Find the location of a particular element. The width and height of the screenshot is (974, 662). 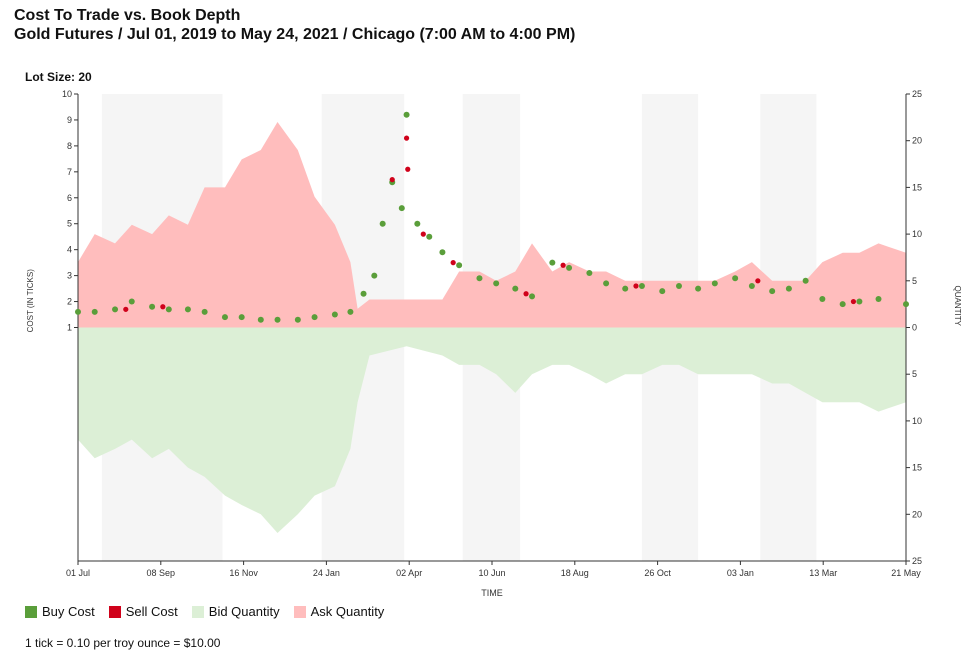

legend-item-bid-quantity: Bid Quantity is located at coordinates (235, 611).